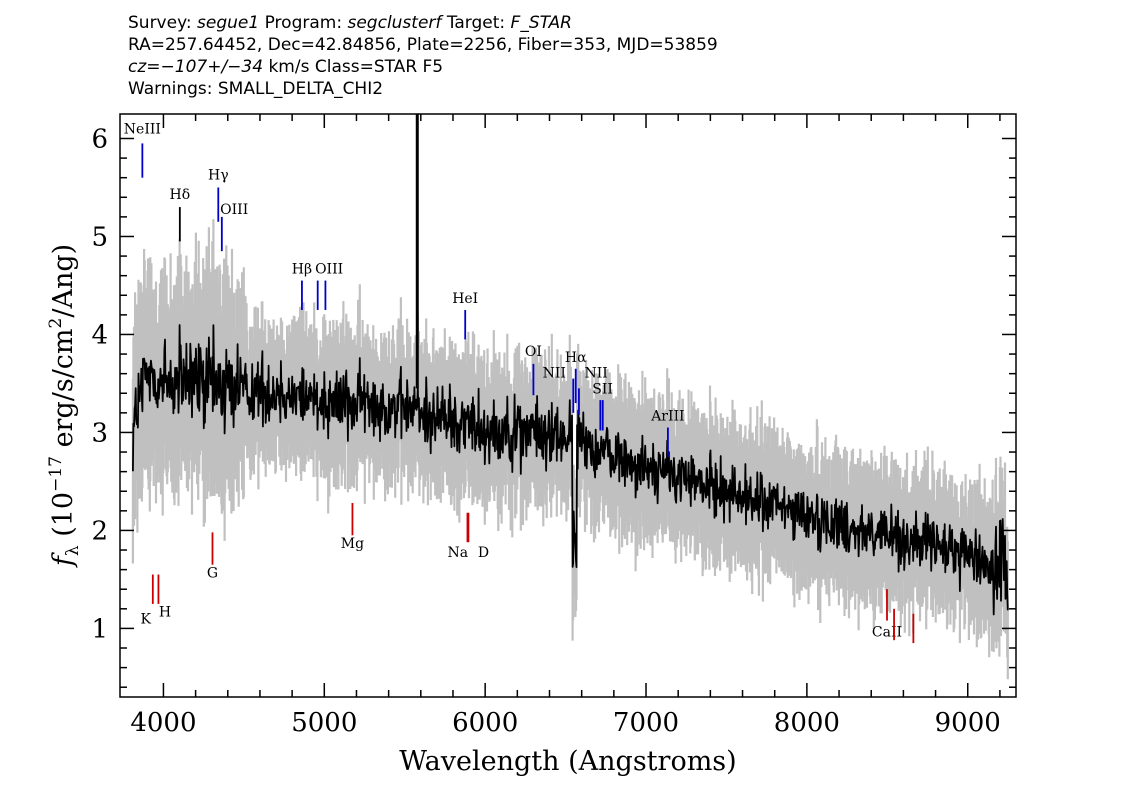 This screenshot has height=810, width=1134. I want to click on y-tick-label: 1, so click(99, 629).